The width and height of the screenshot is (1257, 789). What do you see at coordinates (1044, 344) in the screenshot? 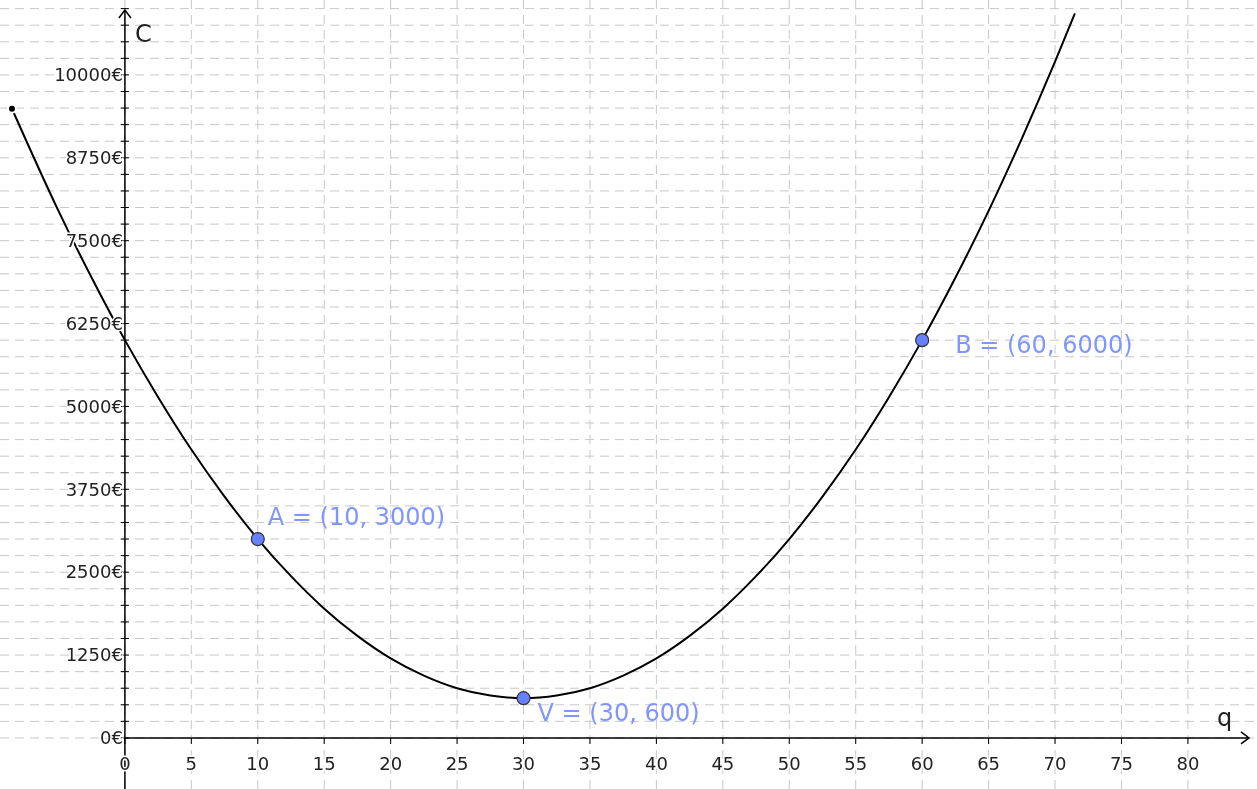
I see `annotation: B = (60, 6000)` at bounding box center [1044, 344].